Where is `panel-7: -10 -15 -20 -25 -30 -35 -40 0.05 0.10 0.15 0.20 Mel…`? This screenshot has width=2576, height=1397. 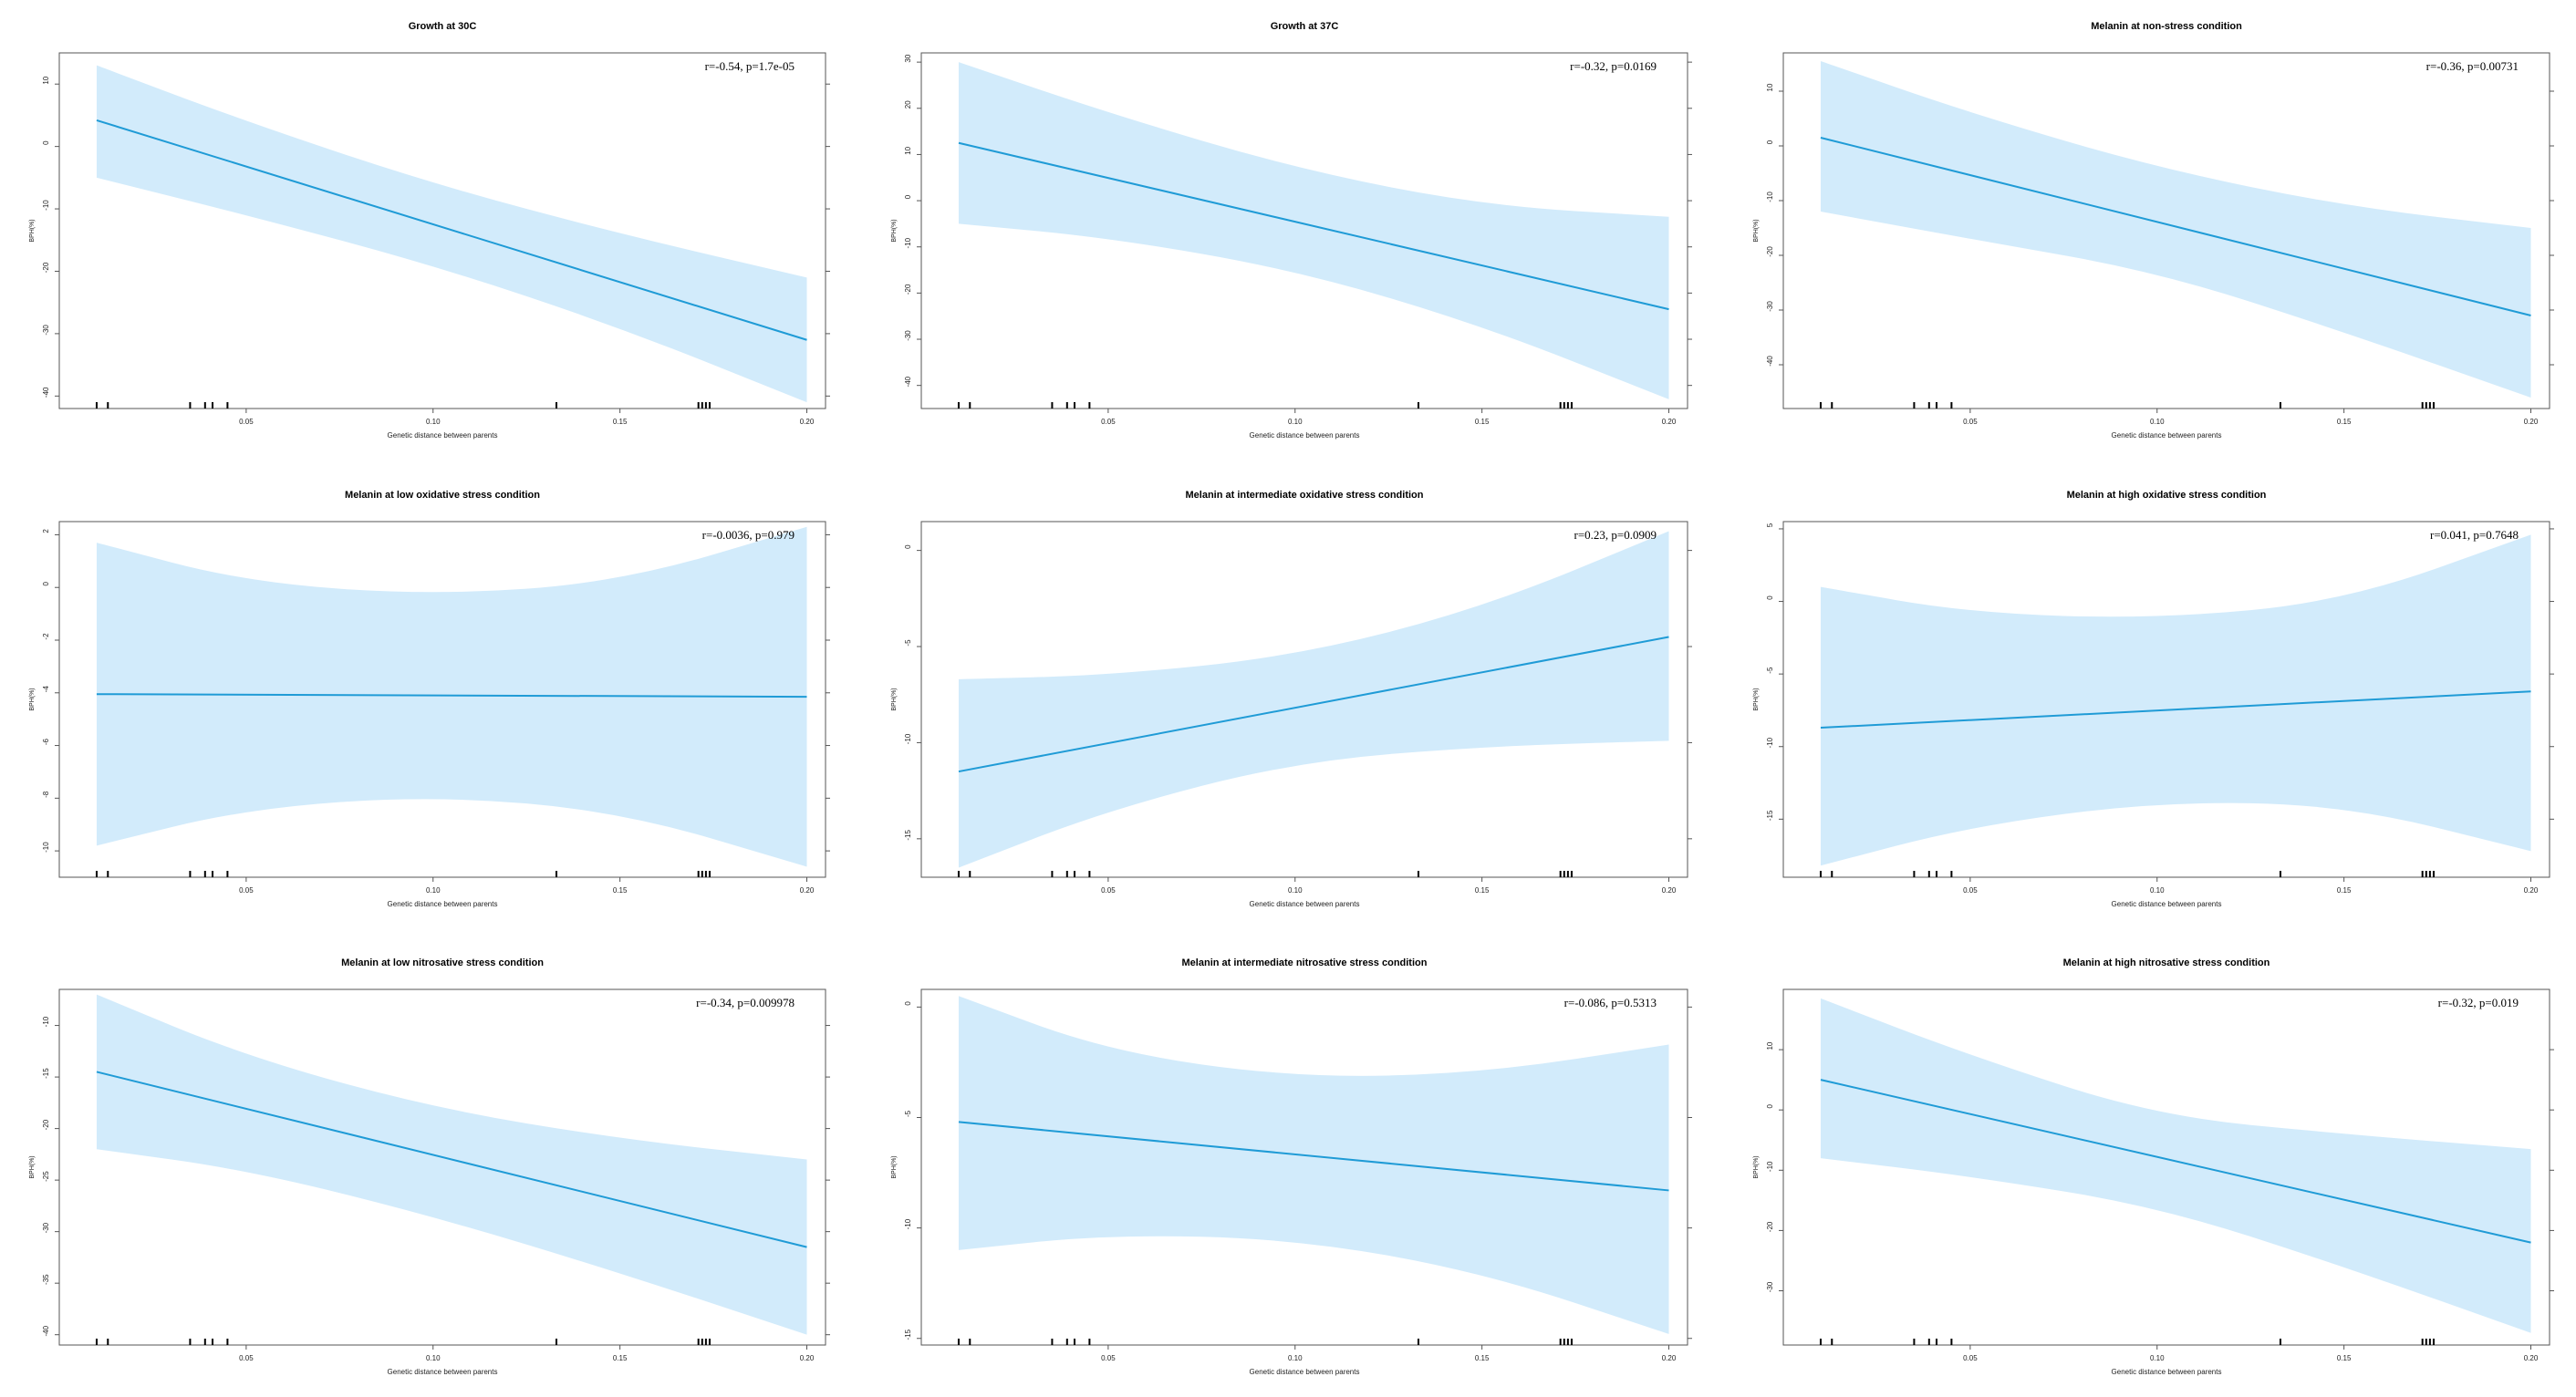
panel-7: -10 -15 -20 -25 -30 -35 -40 0.05 0.10 0.15 0.20 Mel… is located at coordinates (429, 1167).